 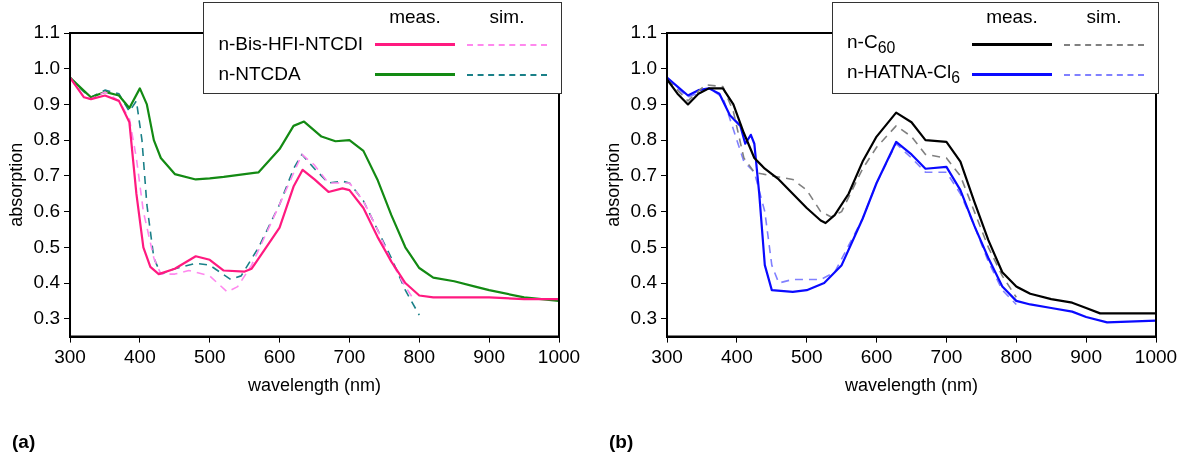 I want to click on text: n-C$_{60}$, so click(x=871, y=44).